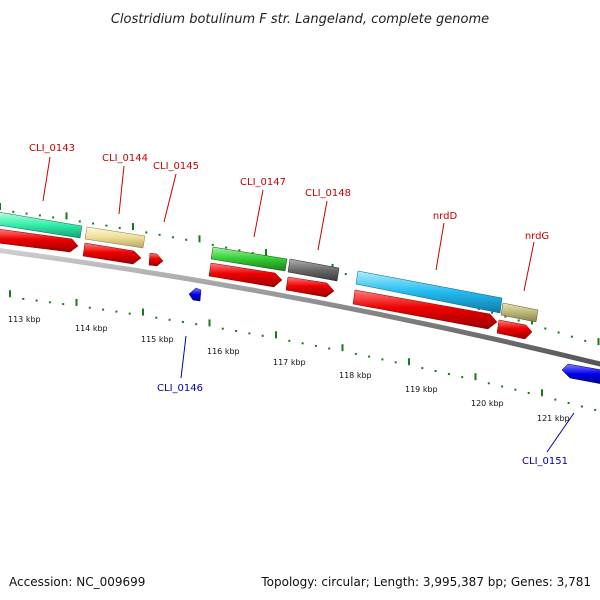  I want to click on scale-label: 119 kbp, so click(421, 389).